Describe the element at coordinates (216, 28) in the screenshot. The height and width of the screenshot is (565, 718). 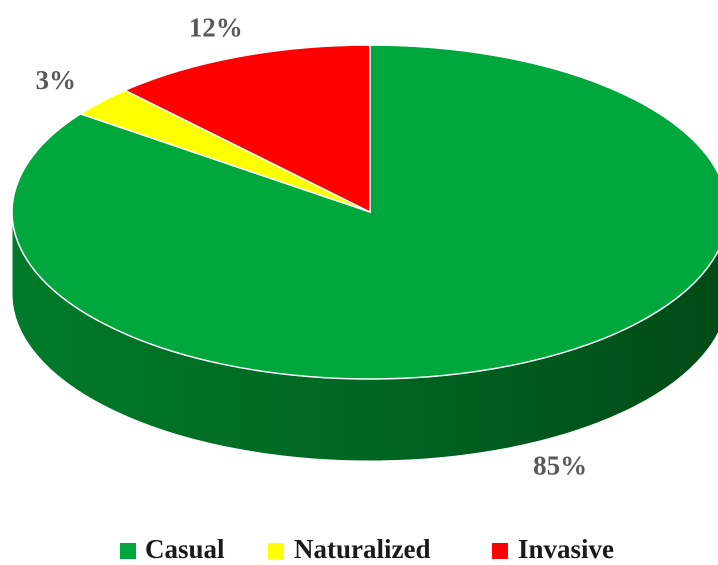
I see `data-label: 12%` at that location.